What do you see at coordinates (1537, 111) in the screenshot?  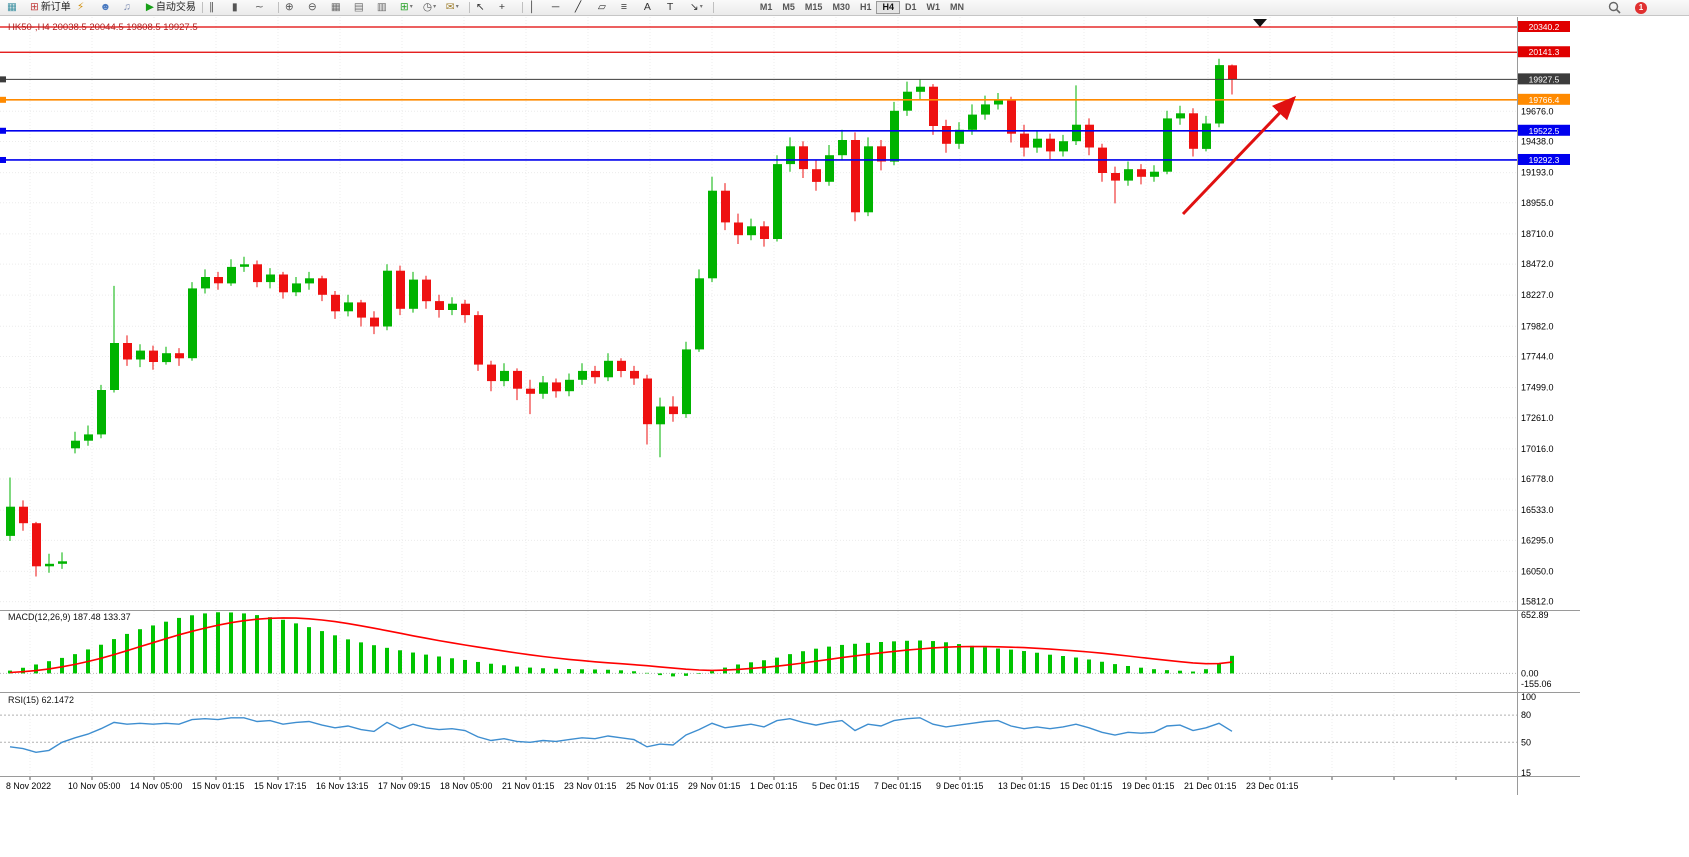 I see `svg-text: 19676.0` at bounding box center [1537, 111].